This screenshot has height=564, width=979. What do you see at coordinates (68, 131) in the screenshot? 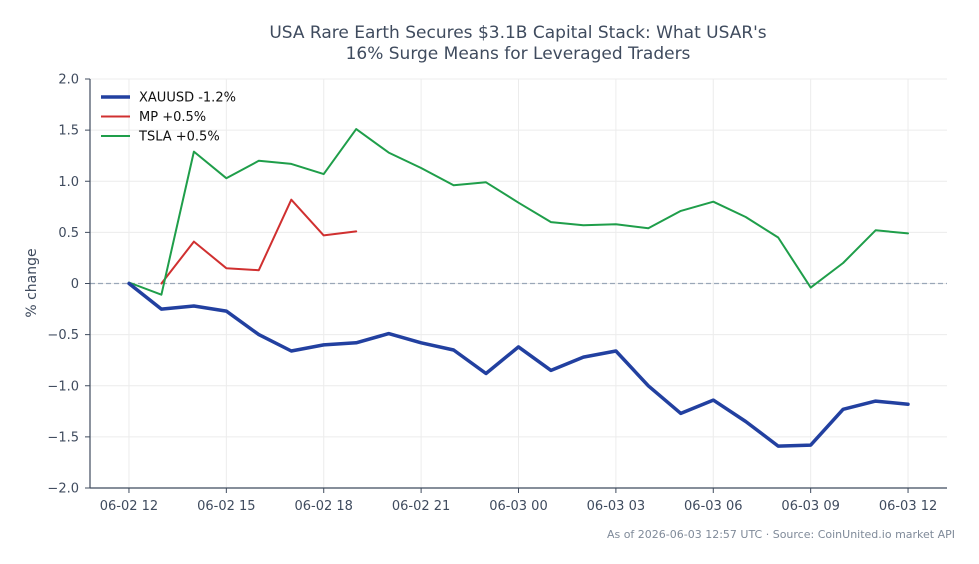
I see `y-tick-label: 1.5` at bounding box center [68, 131].